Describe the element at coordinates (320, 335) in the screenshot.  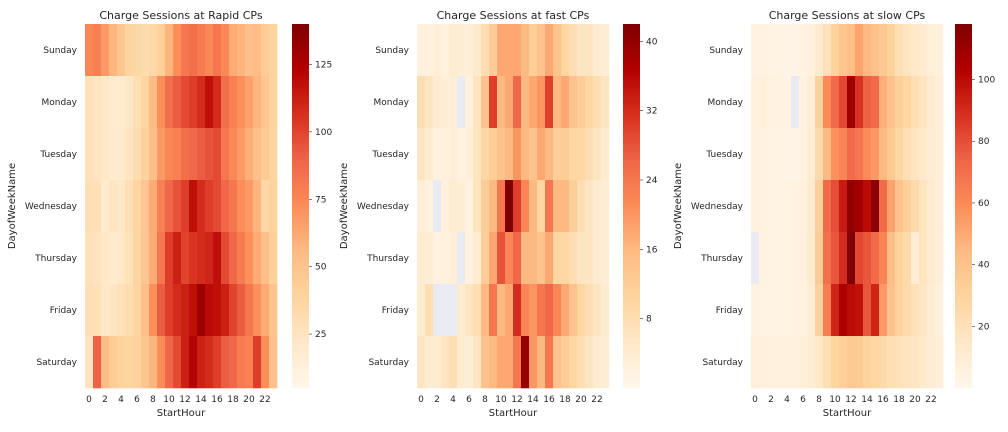
I see `colorbar-tick-label: 25` at that location.